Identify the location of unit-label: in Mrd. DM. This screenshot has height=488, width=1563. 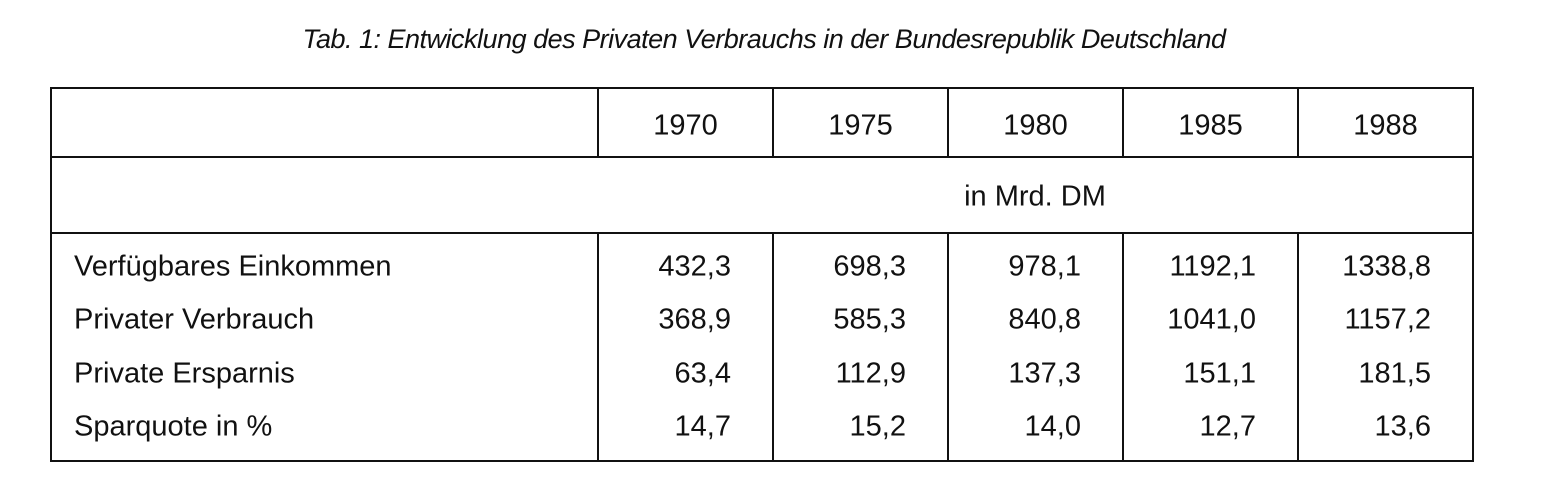
(1035, 197).